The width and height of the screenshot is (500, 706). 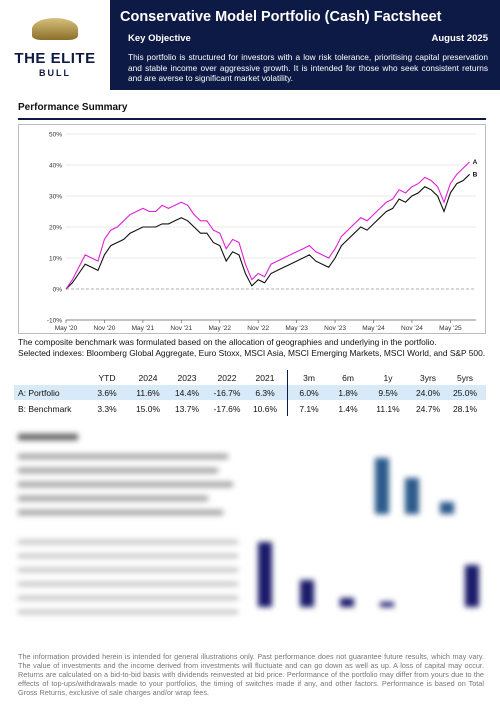 I want to click on section-rule, so click(x=252, y=119).